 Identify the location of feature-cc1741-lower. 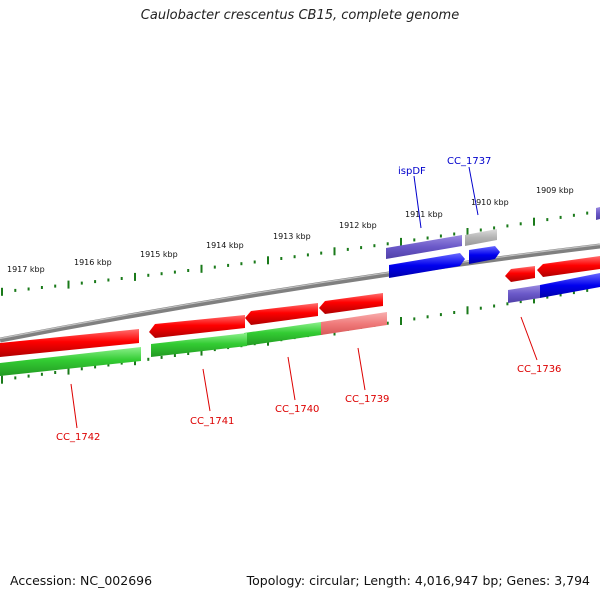
(199, 345).